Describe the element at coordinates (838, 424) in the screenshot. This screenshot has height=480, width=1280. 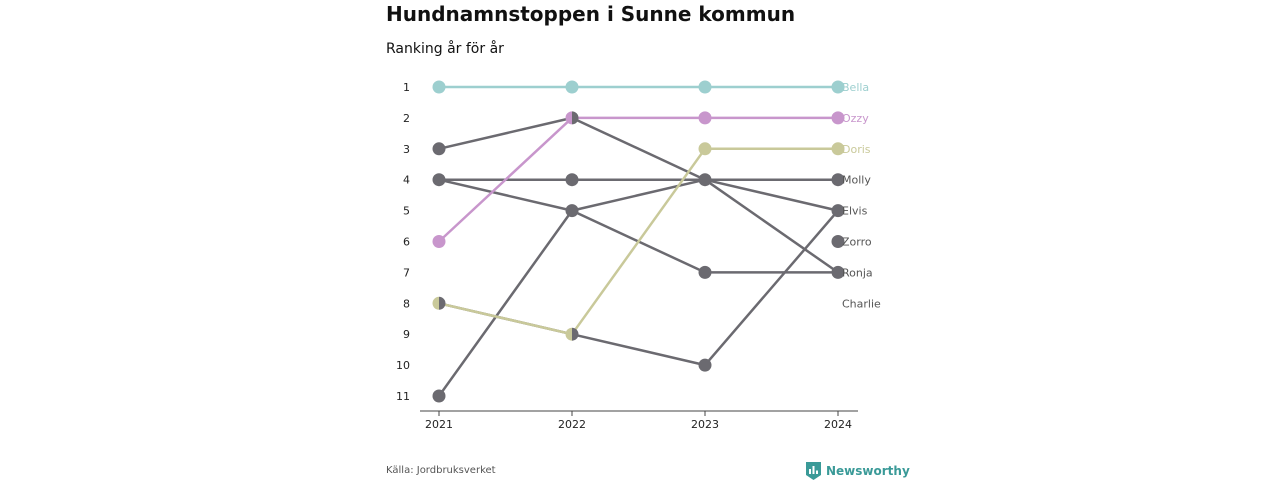
I see `x-tick-label: 2024` at that location.